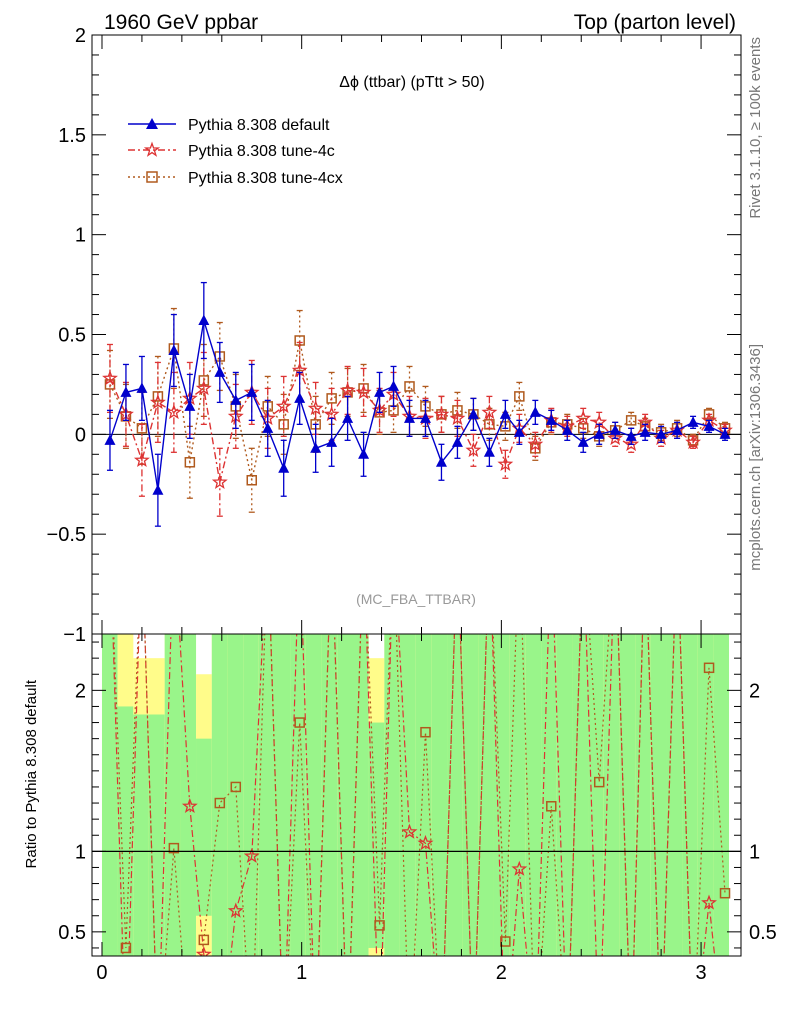 The height and width of the screenshot is (1029, 786). Describe the element at coordinates (80, 435) in the screenshot. I see `y-tick-label: 0` at that location.